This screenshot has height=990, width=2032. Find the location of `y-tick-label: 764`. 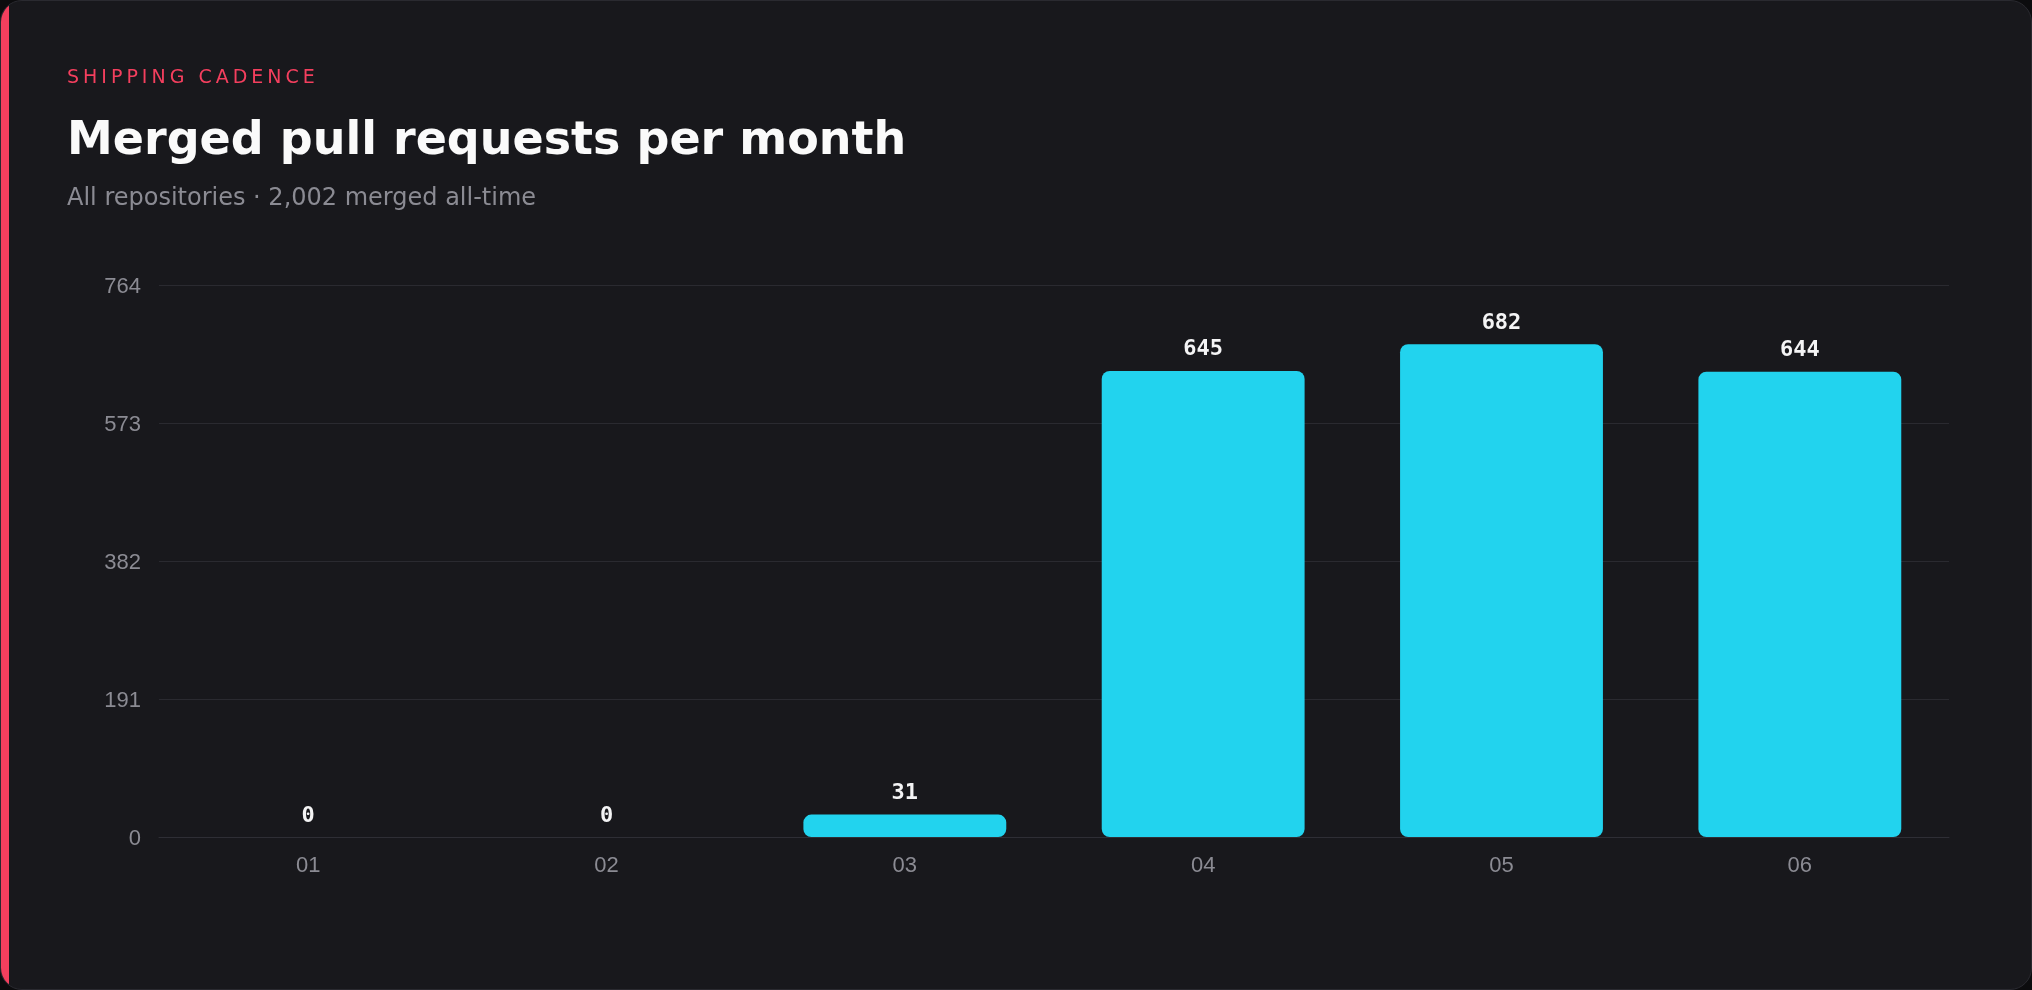

y-tick-label: 764 is located at coordinates (122, 285).